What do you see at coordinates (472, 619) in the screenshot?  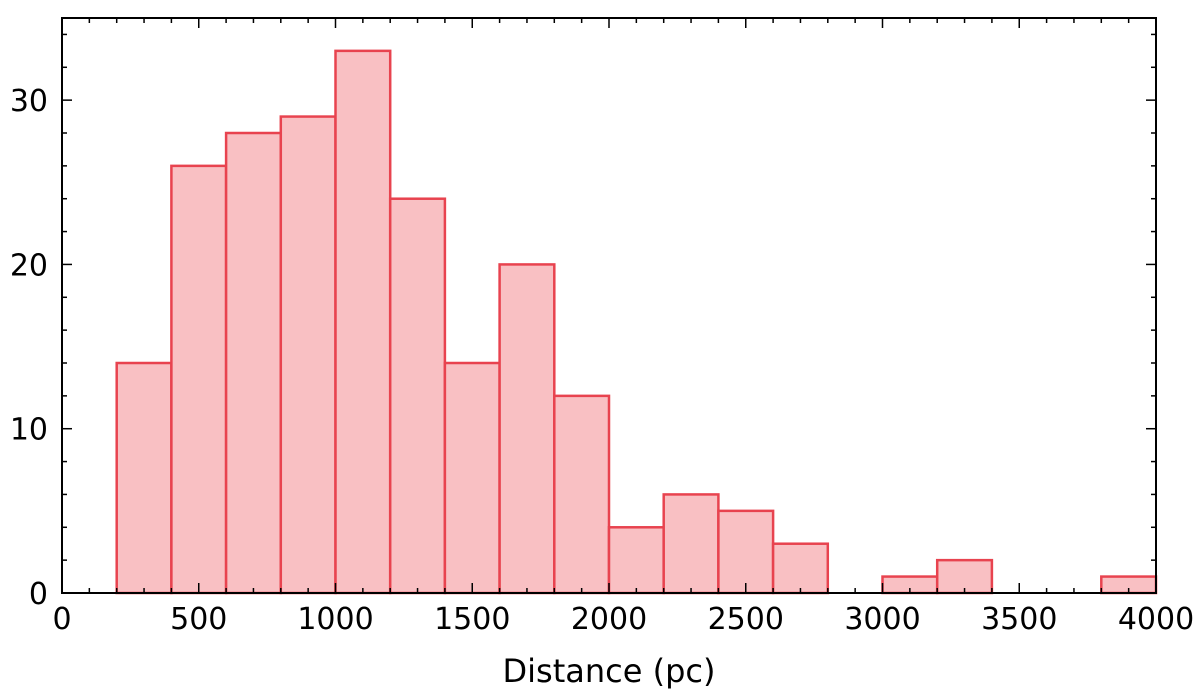 I see `x-tick-label: 1500` at bounding box center [472, 619].